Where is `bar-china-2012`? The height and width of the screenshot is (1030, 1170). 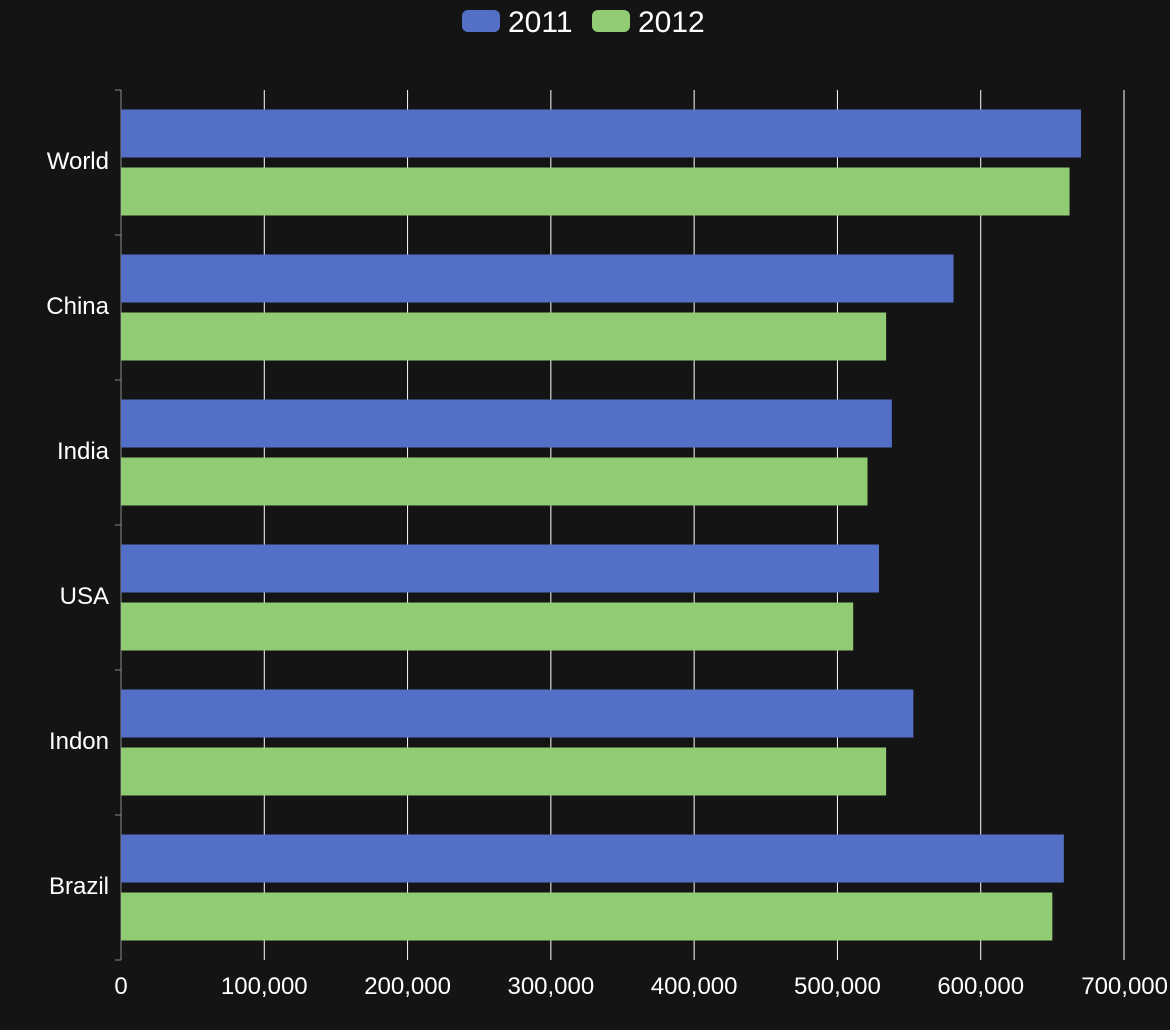 bar-china-2012 is located at coordinates (504, 336).